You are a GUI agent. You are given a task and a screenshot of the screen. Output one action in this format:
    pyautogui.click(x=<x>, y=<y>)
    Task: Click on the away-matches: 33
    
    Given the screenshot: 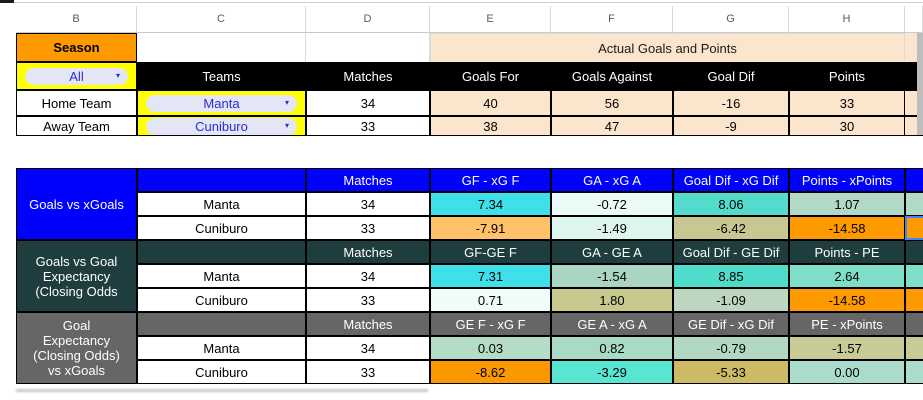 What is the action you would take?
    pyautogui.click(x=368, y=126)
    